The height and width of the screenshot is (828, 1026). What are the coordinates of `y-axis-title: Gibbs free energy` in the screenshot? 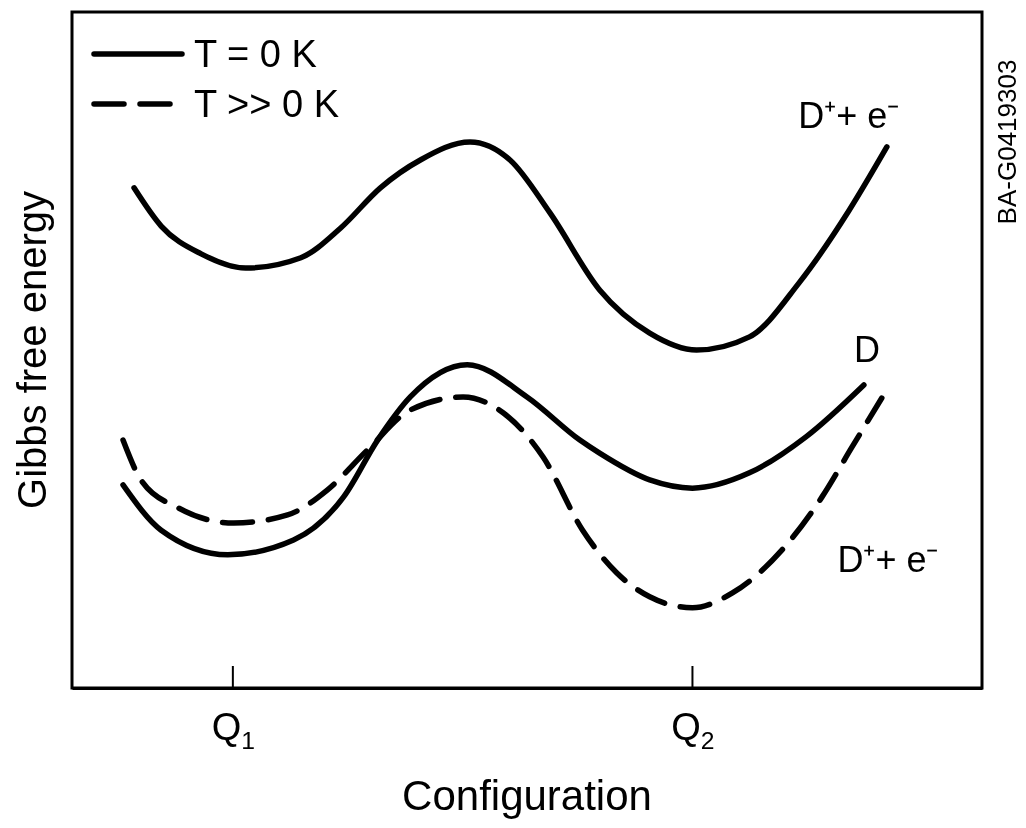 It's located at (32, 350).